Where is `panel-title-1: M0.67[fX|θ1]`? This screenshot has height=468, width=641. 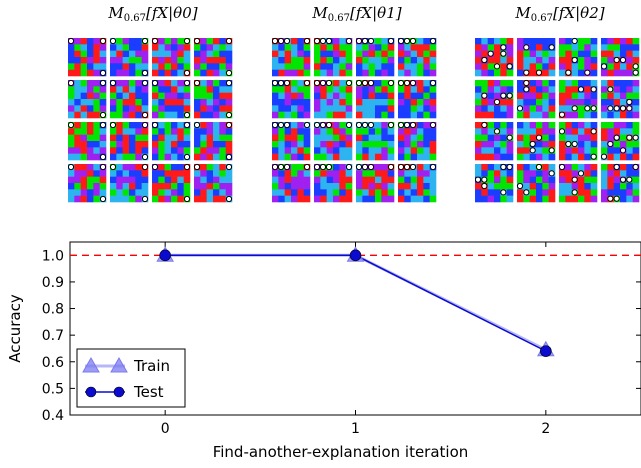 panel-title-1: M0.67[fX|θ1] is located at coordinates (357, 14).